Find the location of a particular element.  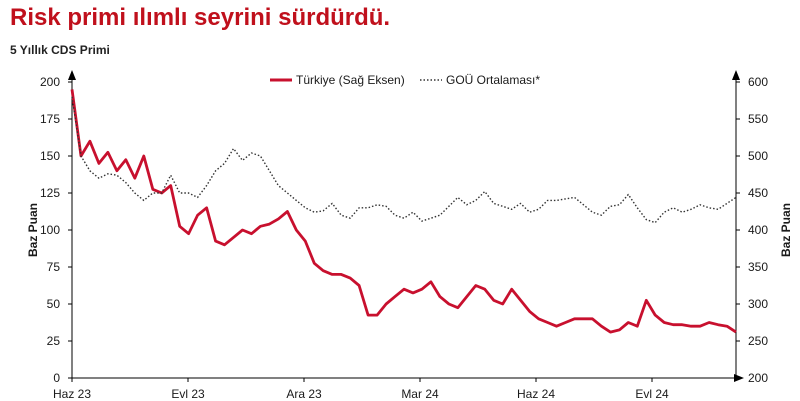

left-axis-tick-label: 175 is located at coordinates (50, 119).